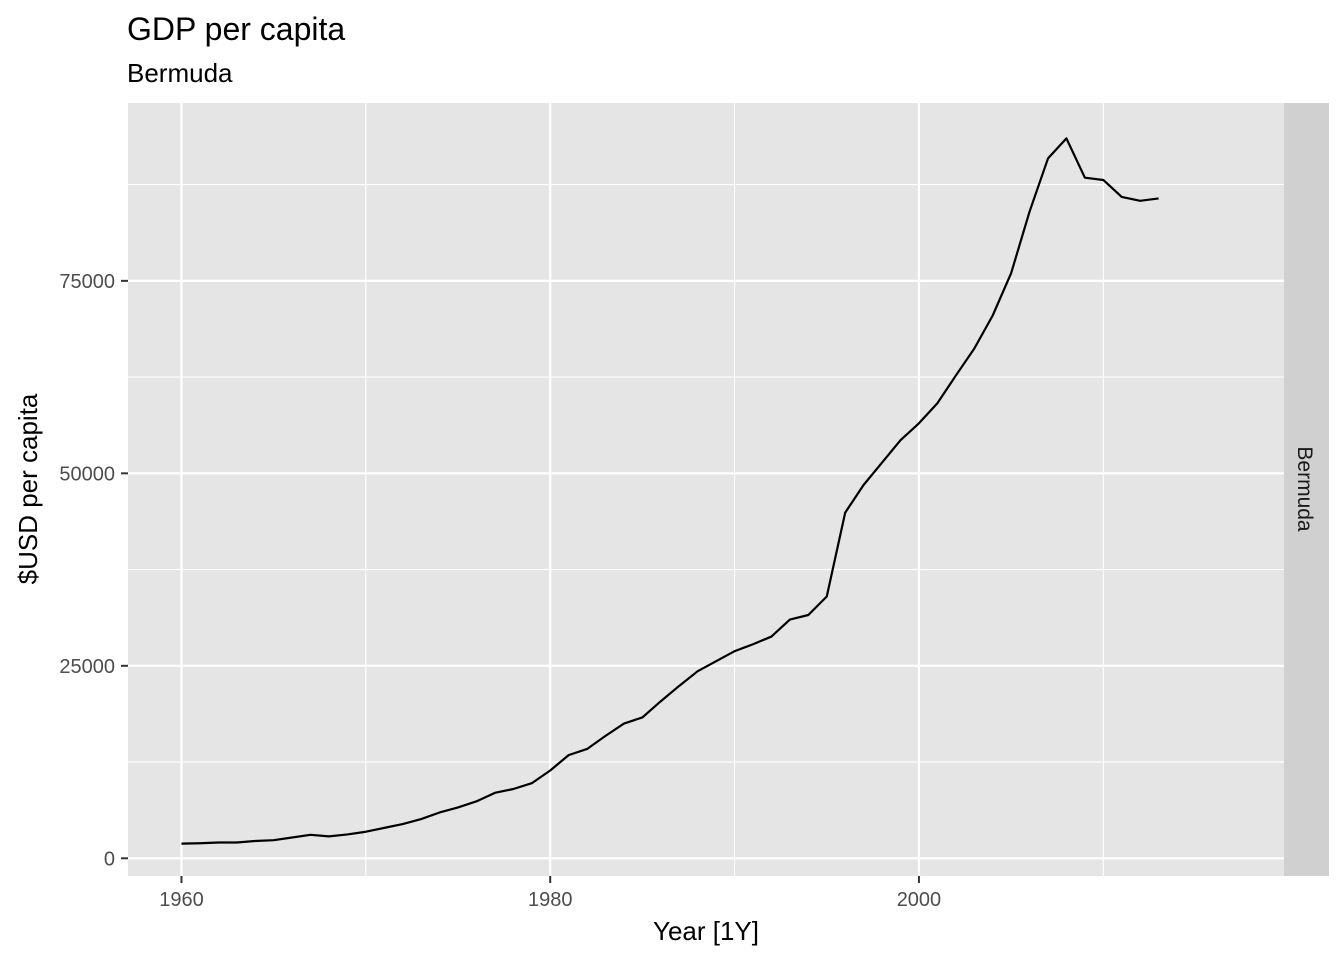 The height and width of the screenshot is (960, 1344). Describe the element at coordinates (87, 282) in the screenshot. I see `y-tick-label: 75000` at that location.